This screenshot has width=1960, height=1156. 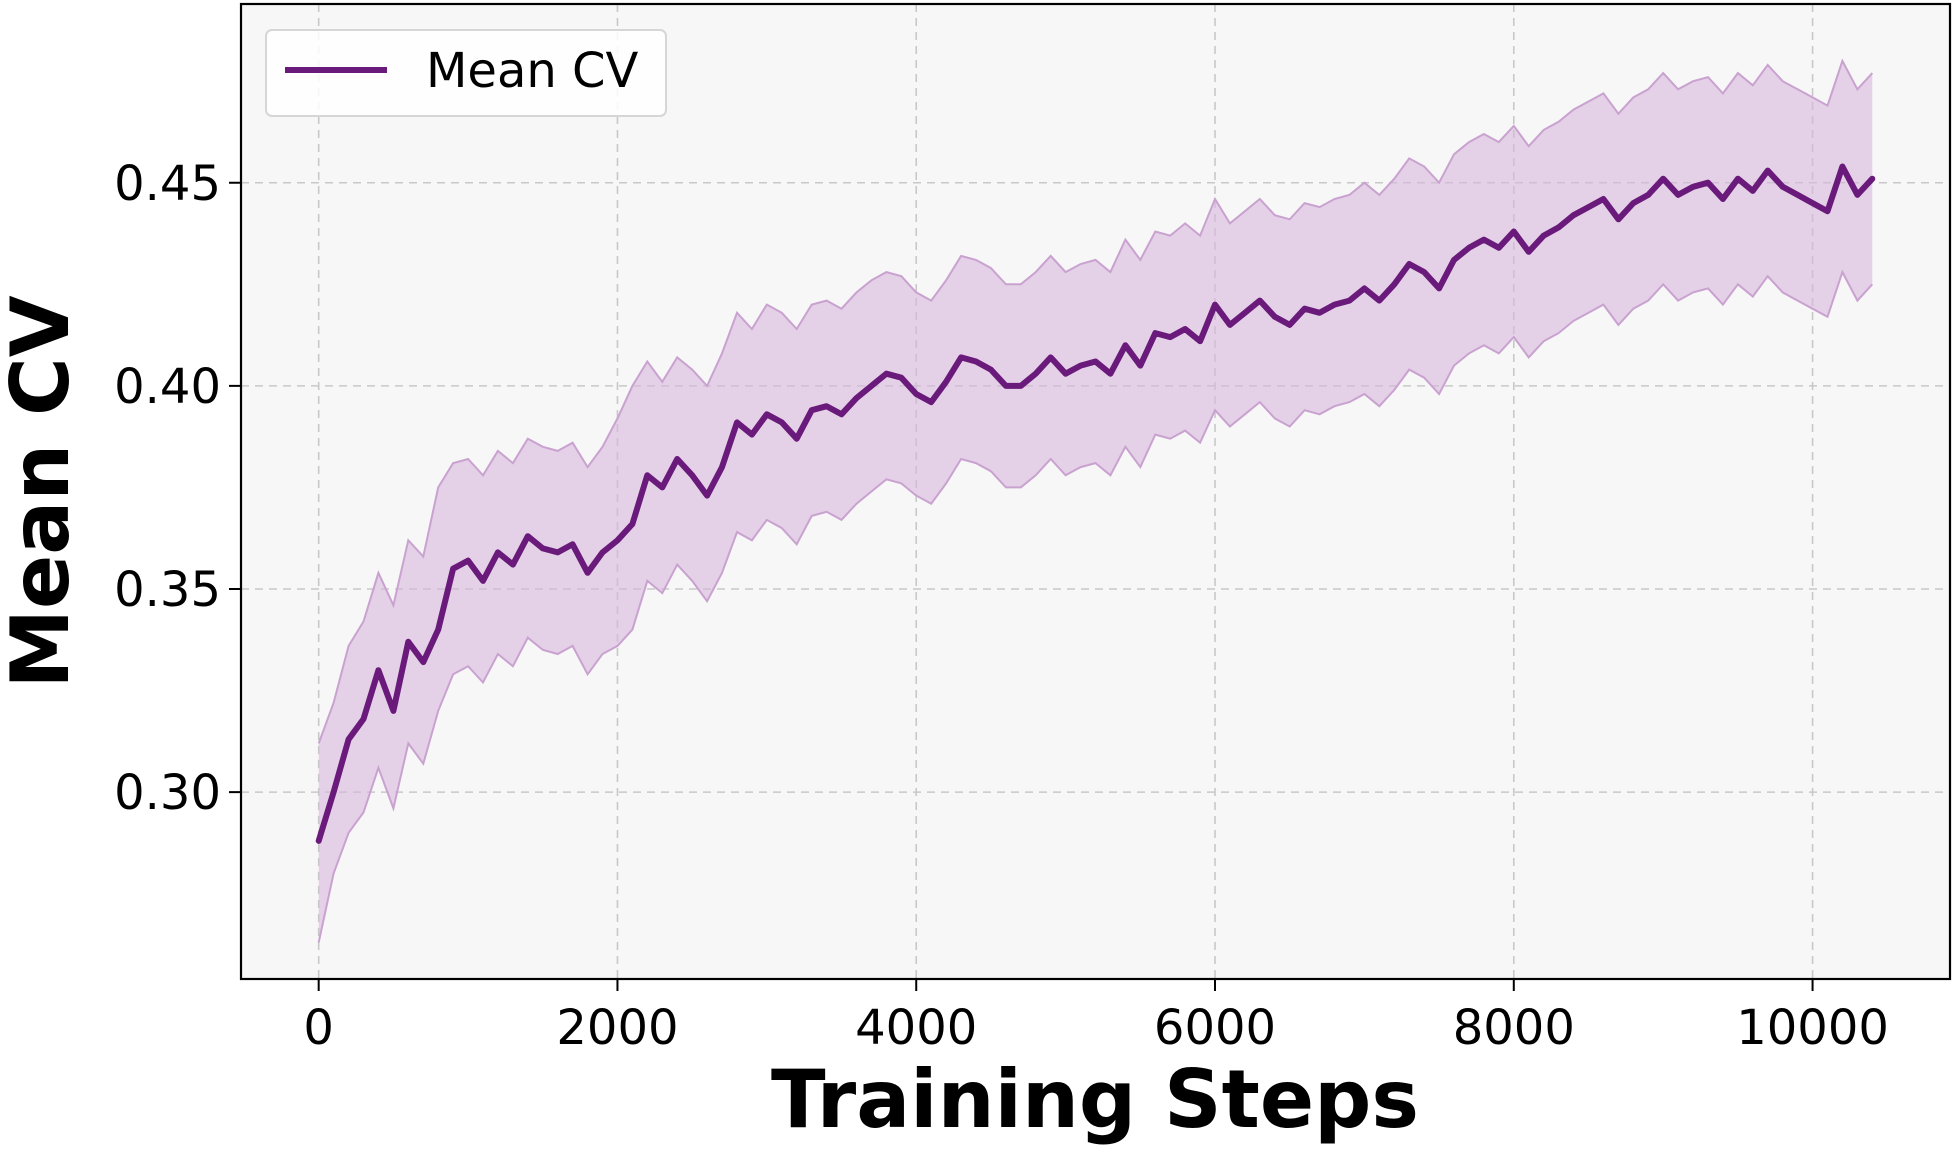 I want to click on y-tick-label: 0.30, so click(x=167, y=793).